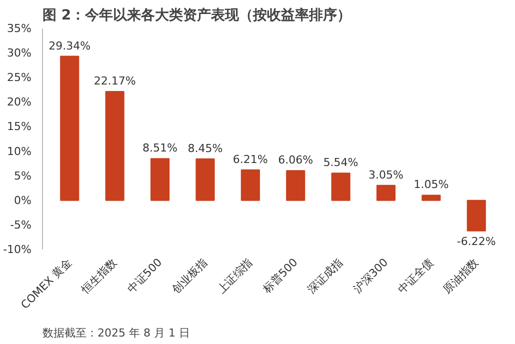  What do you see at coordinates (250, 159) in the screenshot?
I see `data-label: 6.21%` at bounding box center [250, 159].